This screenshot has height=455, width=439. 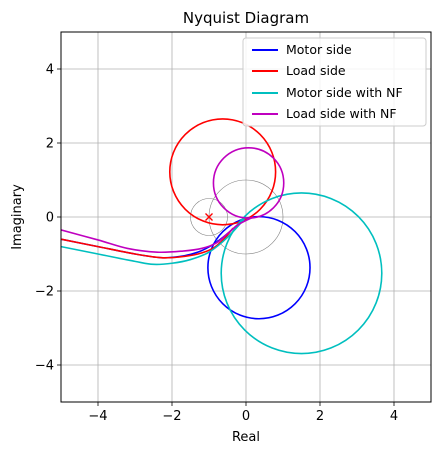 What do you see at coordinates (50, 70) in the screenshot?
I see `y-tick-label: 4` at bounding box center [50, 70].